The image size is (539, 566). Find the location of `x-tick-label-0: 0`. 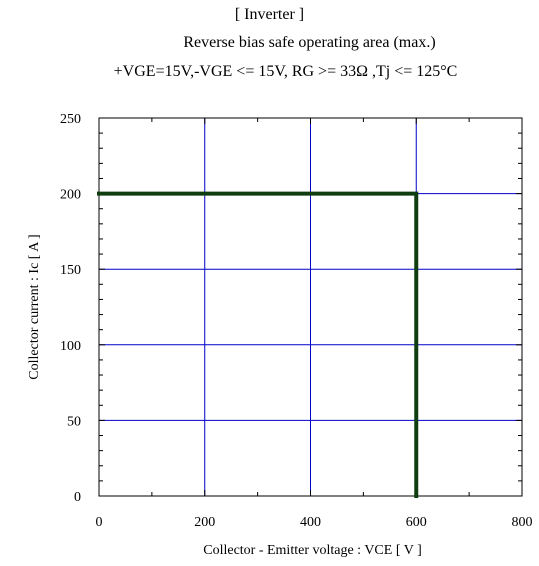

x-tick-label-0: 0 is located at coordinates (99, 522).